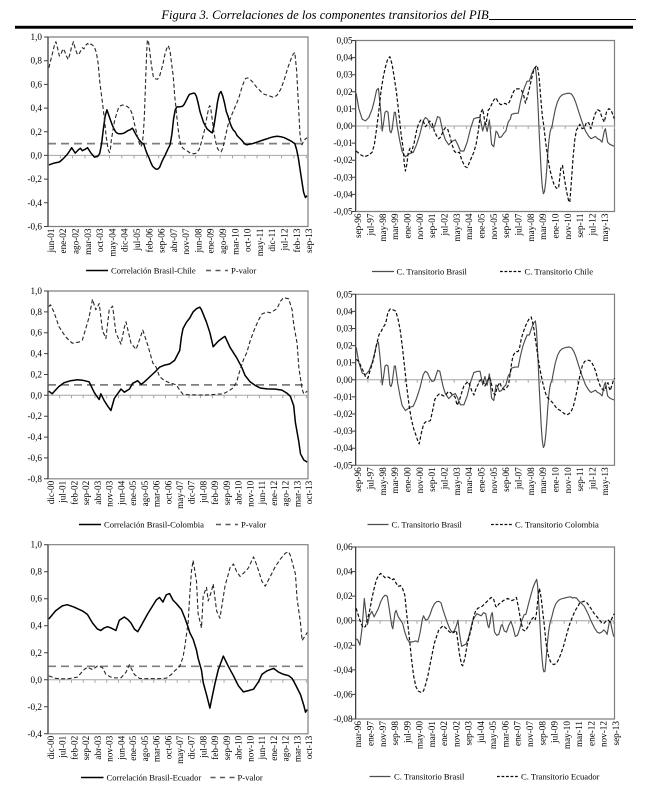 Image resolution: width=650 pixels, height=807 pixels. I want to click on svg-text: Correlación Brasil-Colombia, so click(154, 525).